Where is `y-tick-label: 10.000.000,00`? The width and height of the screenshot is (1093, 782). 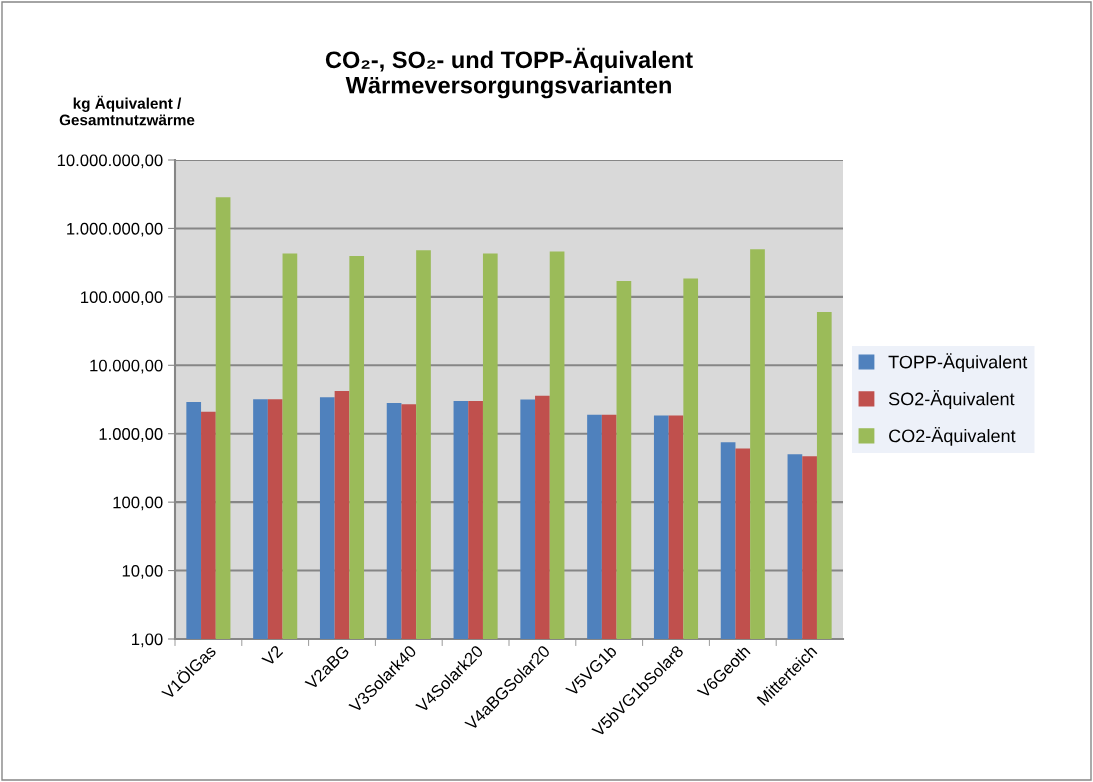 y-tick-label: 10.000.000,00 is located at coordinates (110, 161).